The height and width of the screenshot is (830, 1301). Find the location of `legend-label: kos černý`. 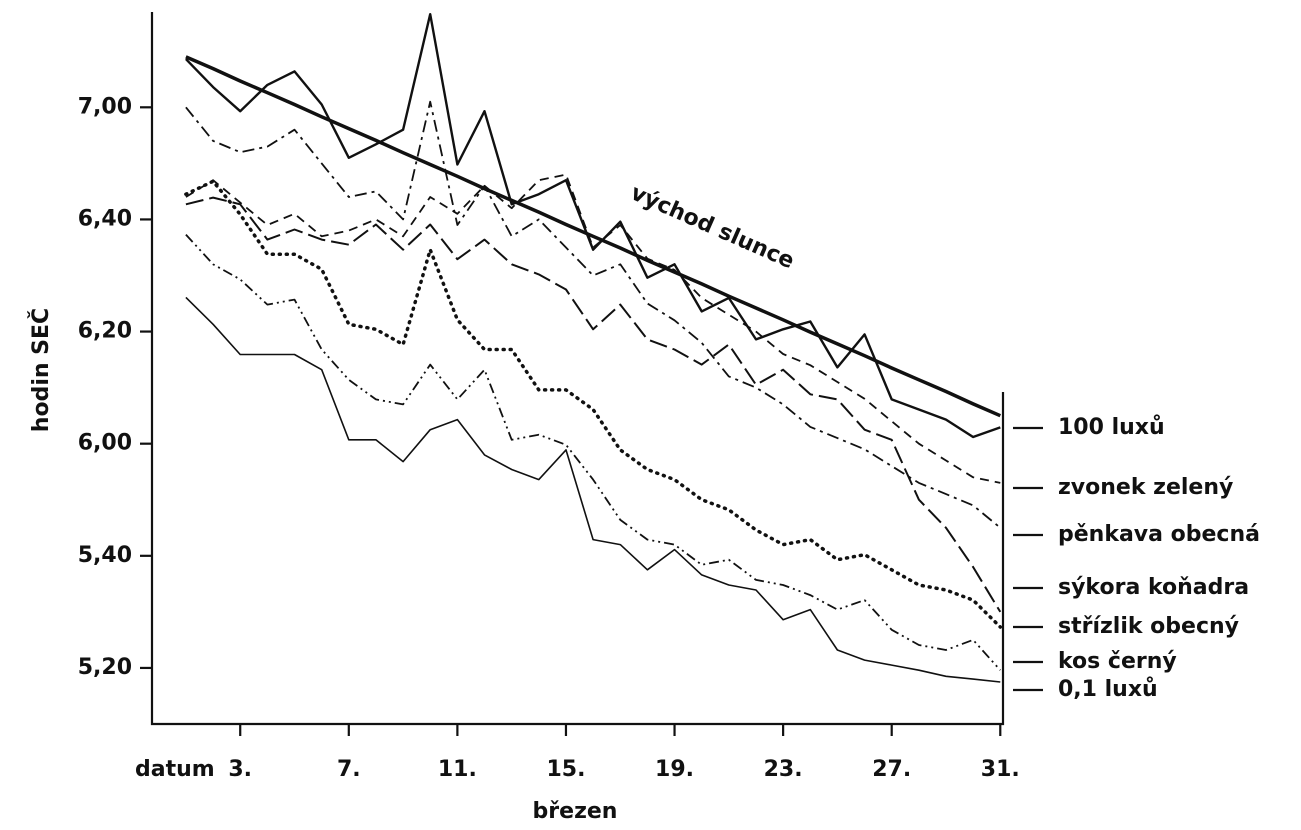

legend-label: kos černý is located at coordinates (1117, 661).